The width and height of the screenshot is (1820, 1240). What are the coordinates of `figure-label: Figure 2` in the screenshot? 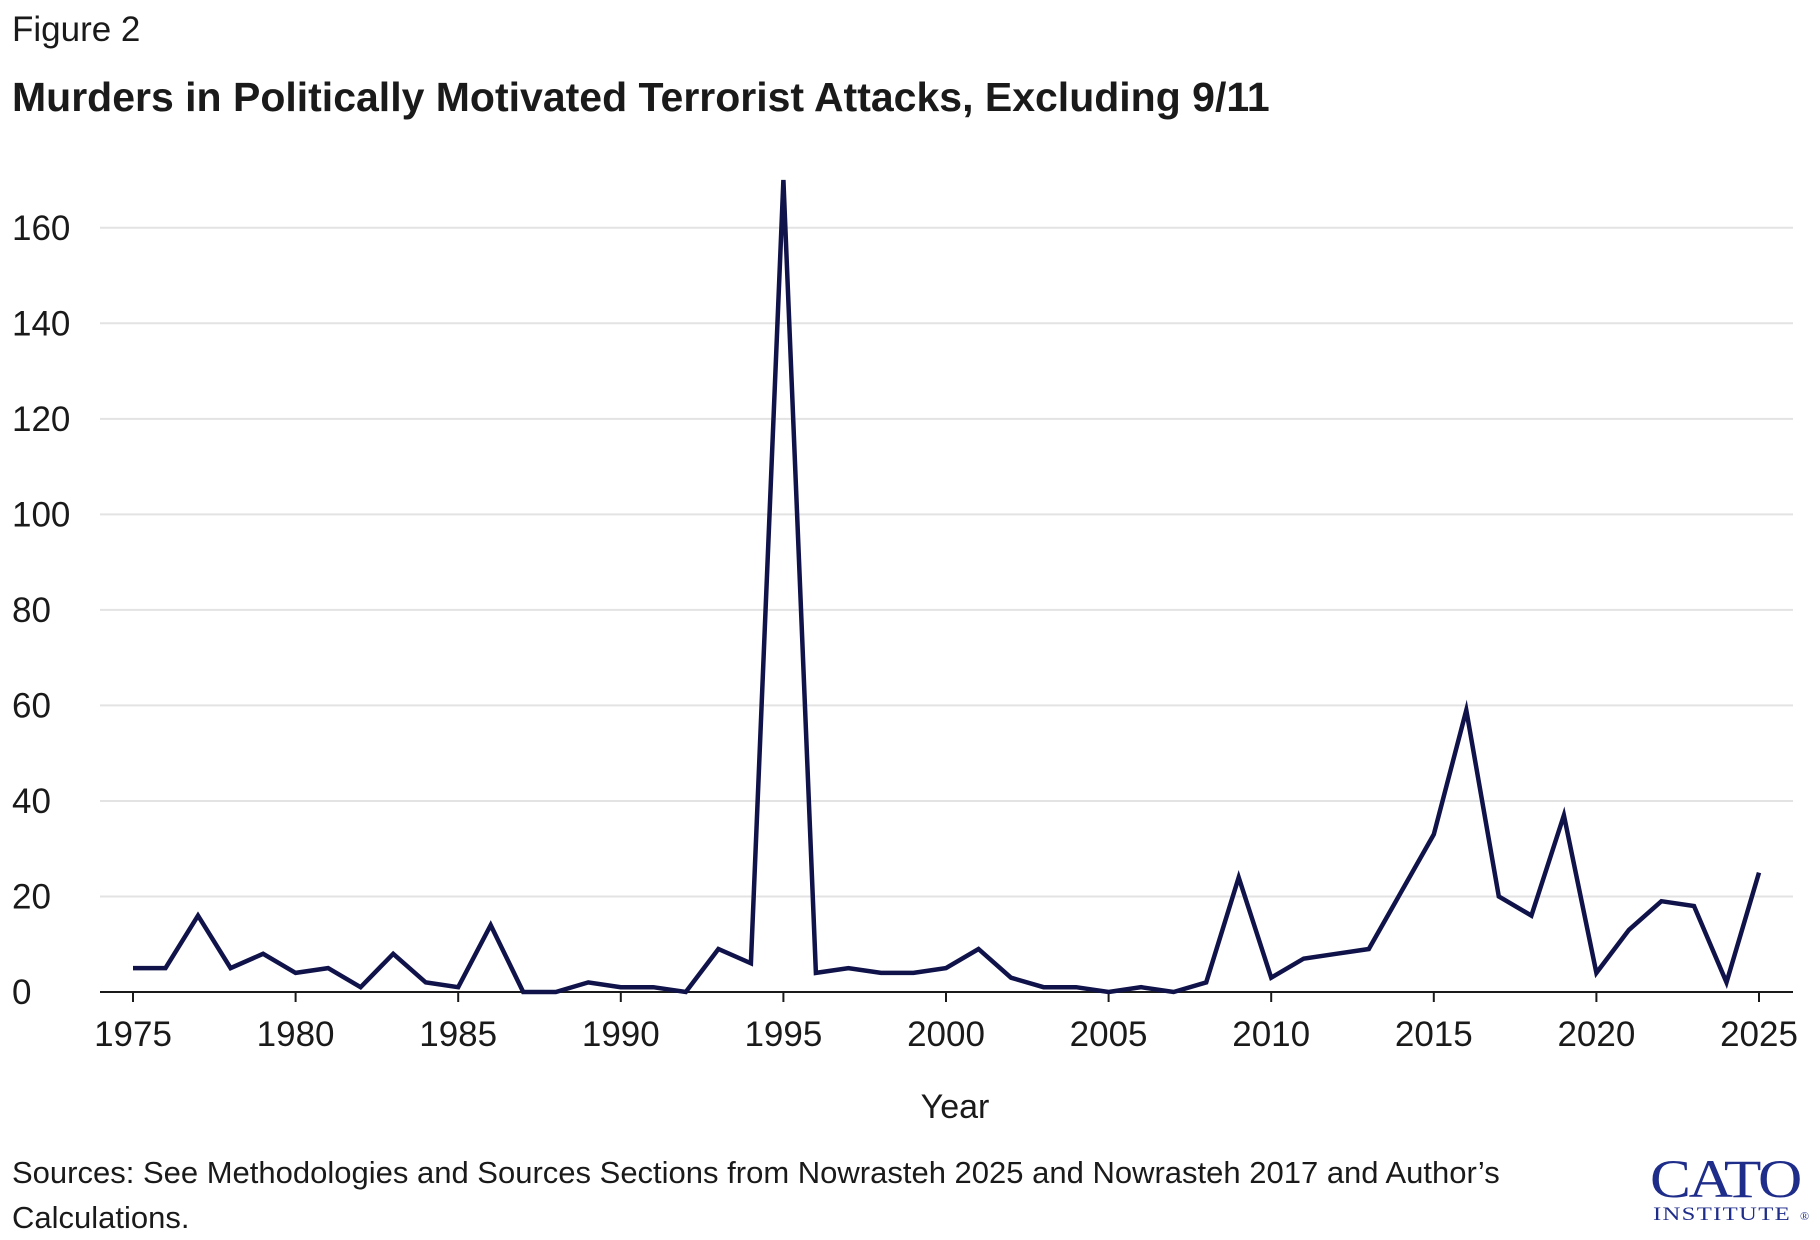 It's located at (76, 29).